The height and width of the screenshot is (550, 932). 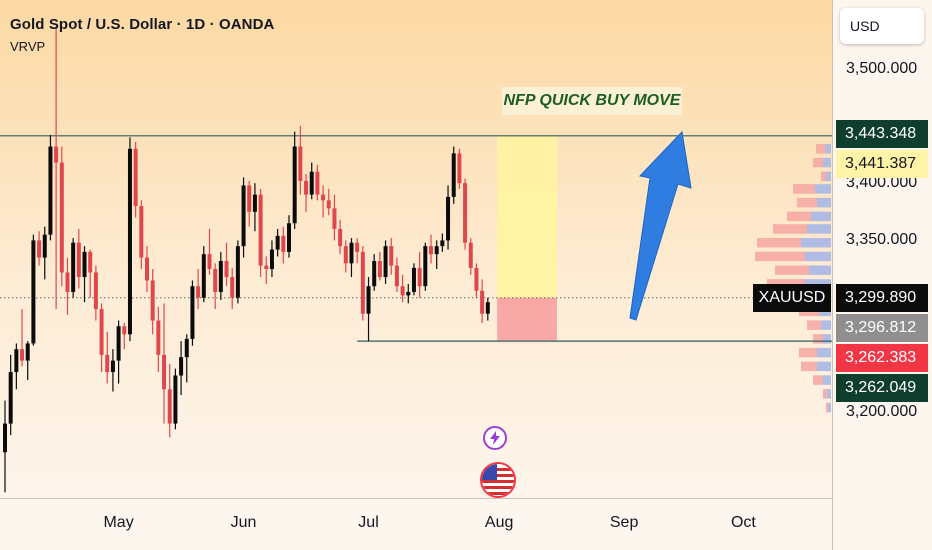 What do you see at coordinates (142, 24) in the screenshot?
I see `symbol-title: Gold Spot / U.S. Dollar · 1D · OANDA` at bounding box center [142, 24].